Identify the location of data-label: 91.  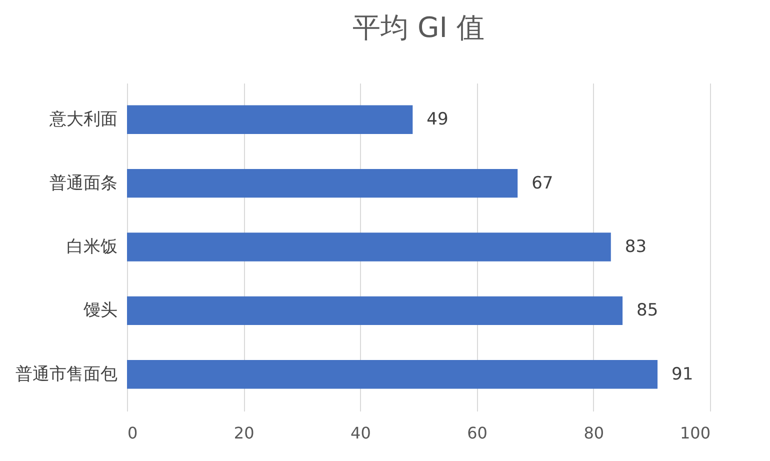
(683, 374).